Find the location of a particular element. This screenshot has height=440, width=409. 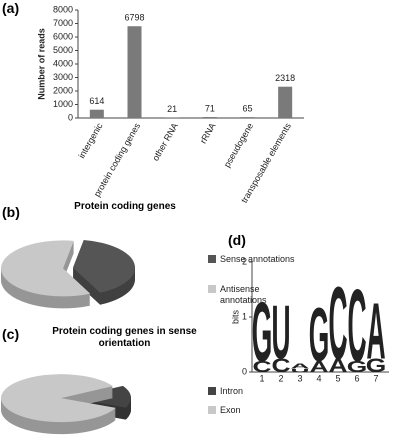

x-tick-label: other RNA is located at coordinates (165, 141).